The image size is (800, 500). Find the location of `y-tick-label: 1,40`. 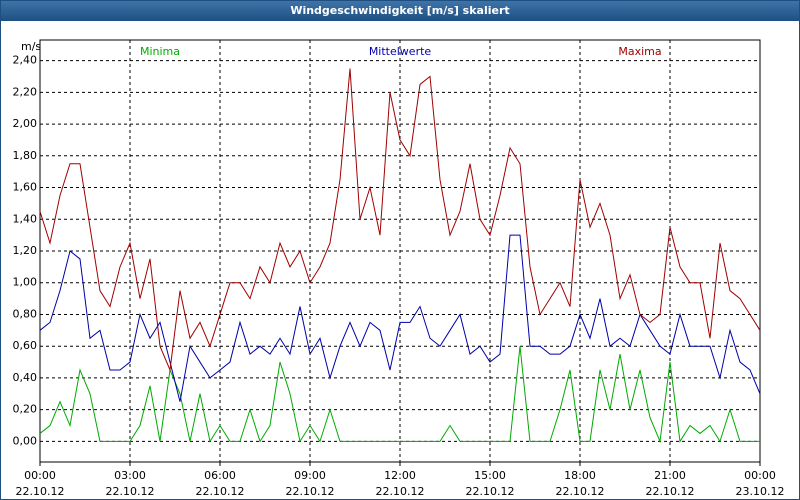

y-tick-label: 1,40 is located at coordinates (25, 218).